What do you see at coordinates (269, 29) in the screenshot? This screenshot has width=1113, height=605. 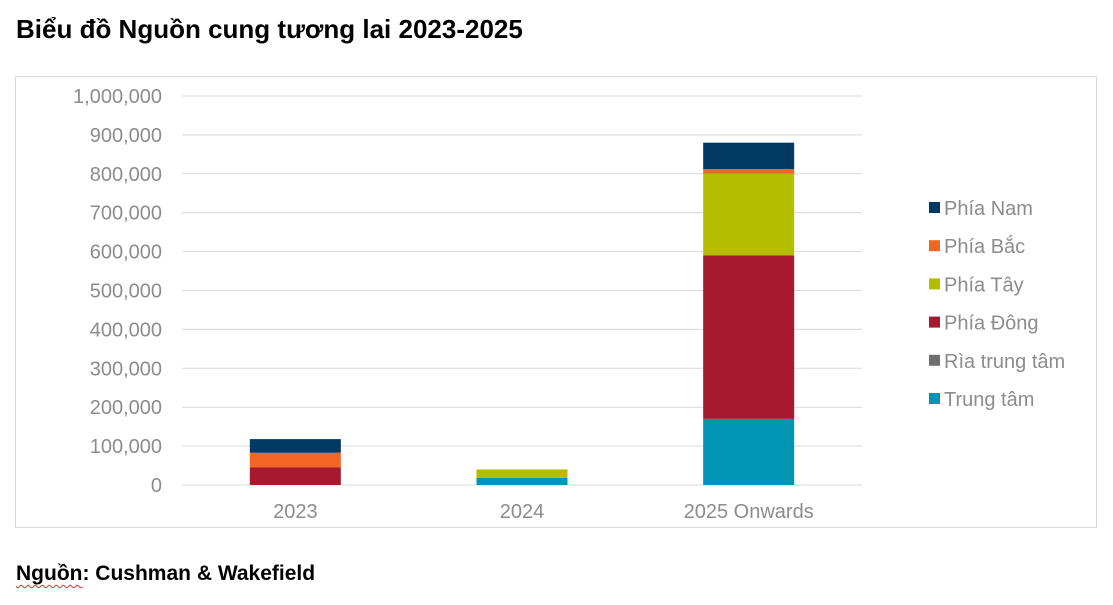 I see `chart-title: Biểu đồ Nguồn cung tương lai 2023-2025` at bounding box center [269, 29].